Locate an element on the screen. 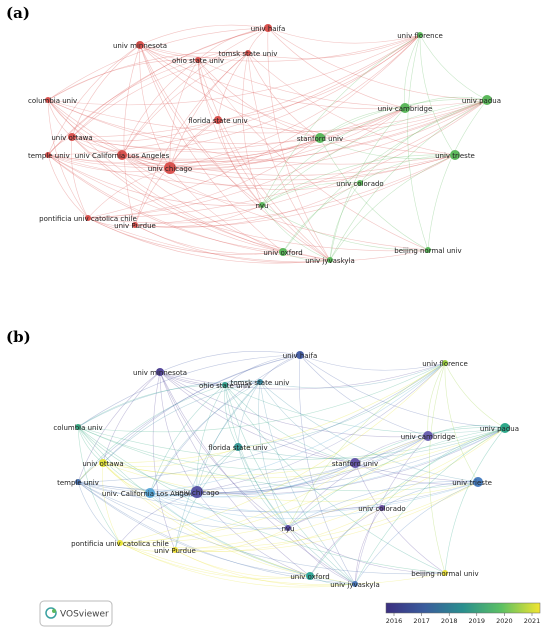 This screenshot has height=638, width=550. node-label: beijing normal univ is located at coordinates (427, 251).